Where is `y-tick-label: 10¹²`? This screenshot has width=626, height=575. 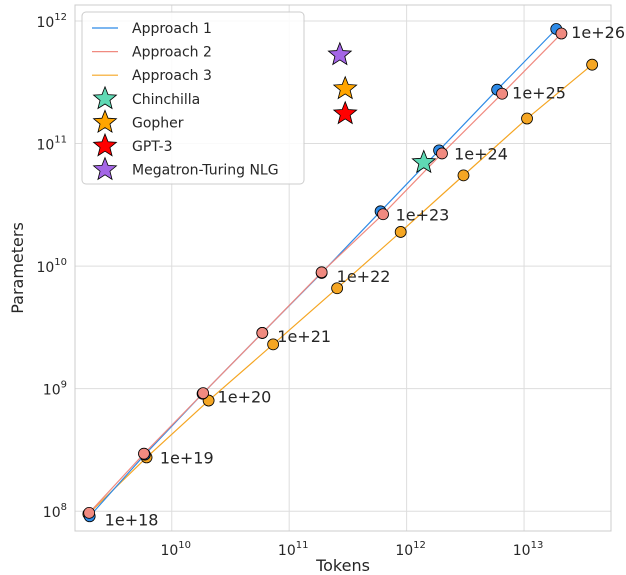
y-tick-label: 10¹² is located at coordinates (51, 21).